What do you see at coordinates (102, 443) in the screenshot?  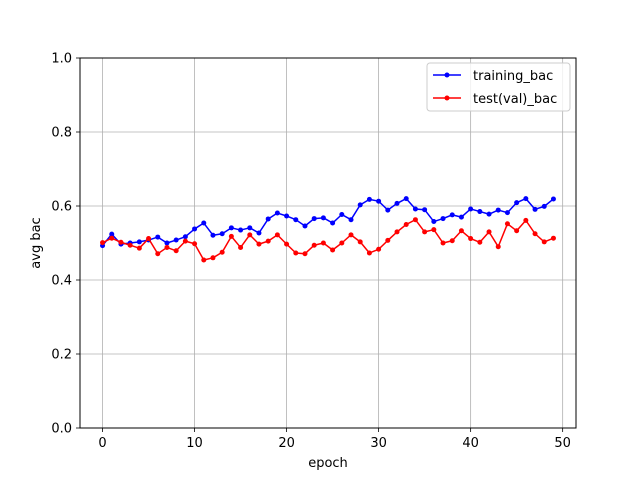 I see `x-tick-label: 0` at bounding box center [102, 443].